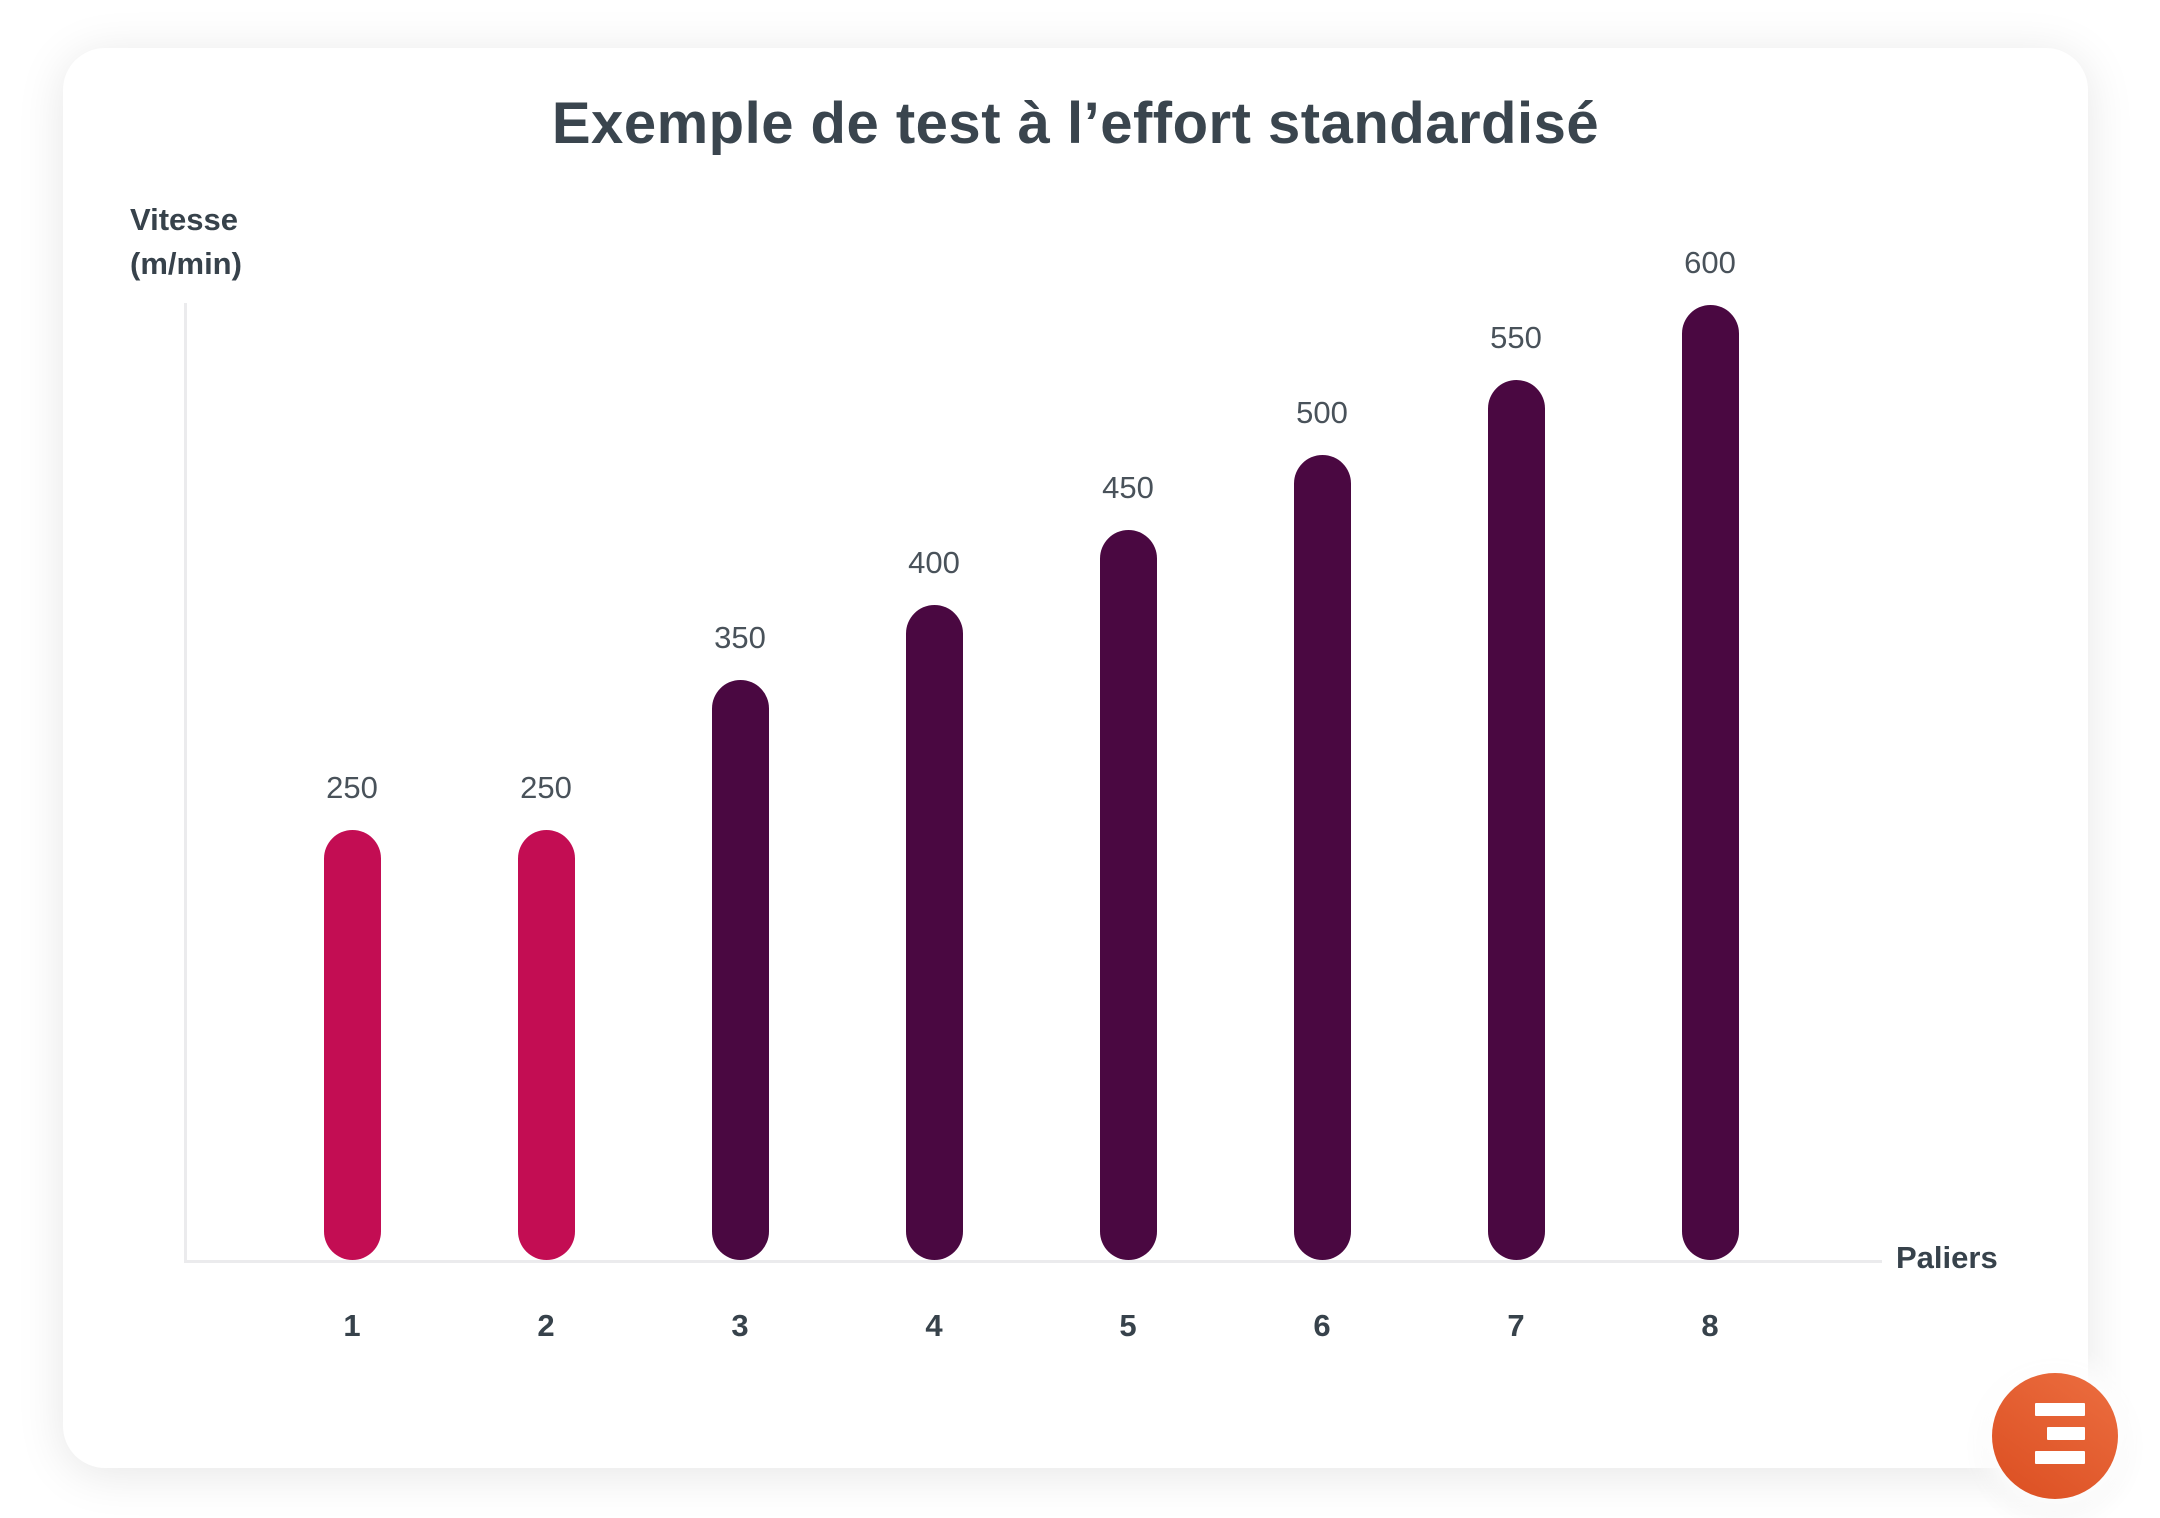  I want to click on x-tick-label: 8, so click(1710, 1325).